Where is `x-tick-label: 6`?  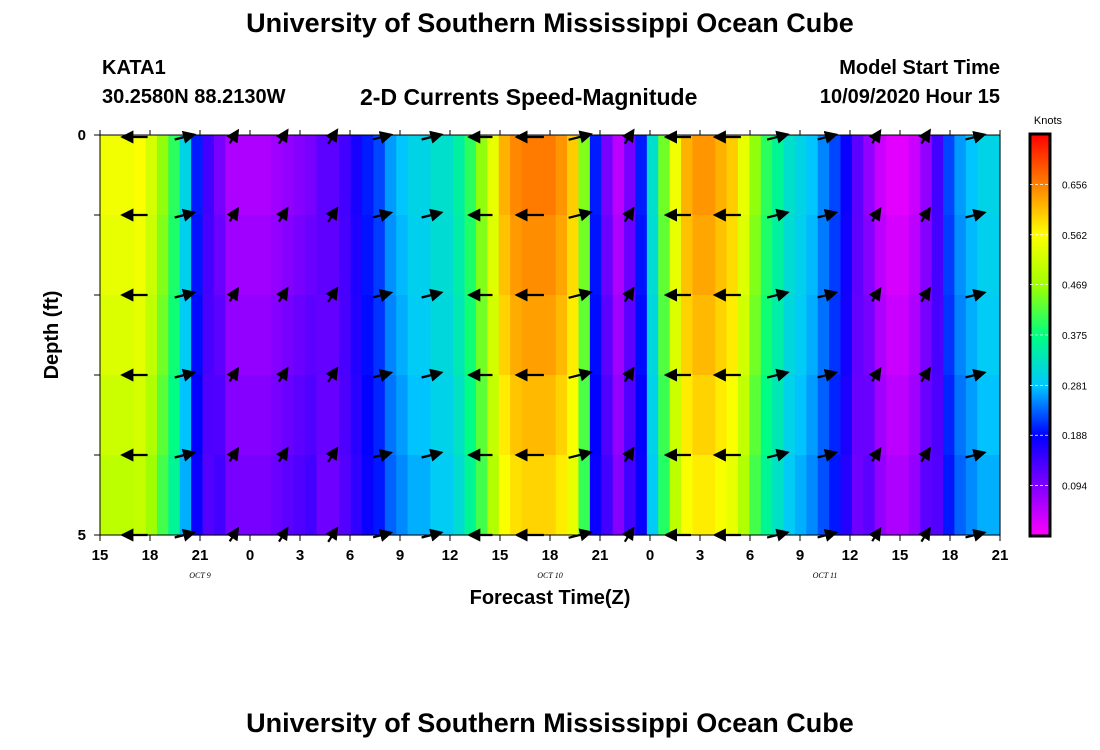 x-tick-label: 6 is located at coordinates (350, 555).